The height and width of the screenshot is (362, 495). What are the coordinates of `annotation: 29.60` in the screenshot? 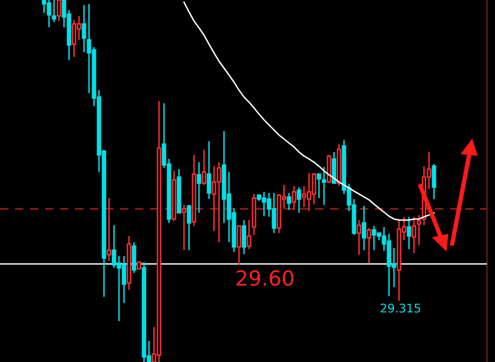 It's located at (265, 278).